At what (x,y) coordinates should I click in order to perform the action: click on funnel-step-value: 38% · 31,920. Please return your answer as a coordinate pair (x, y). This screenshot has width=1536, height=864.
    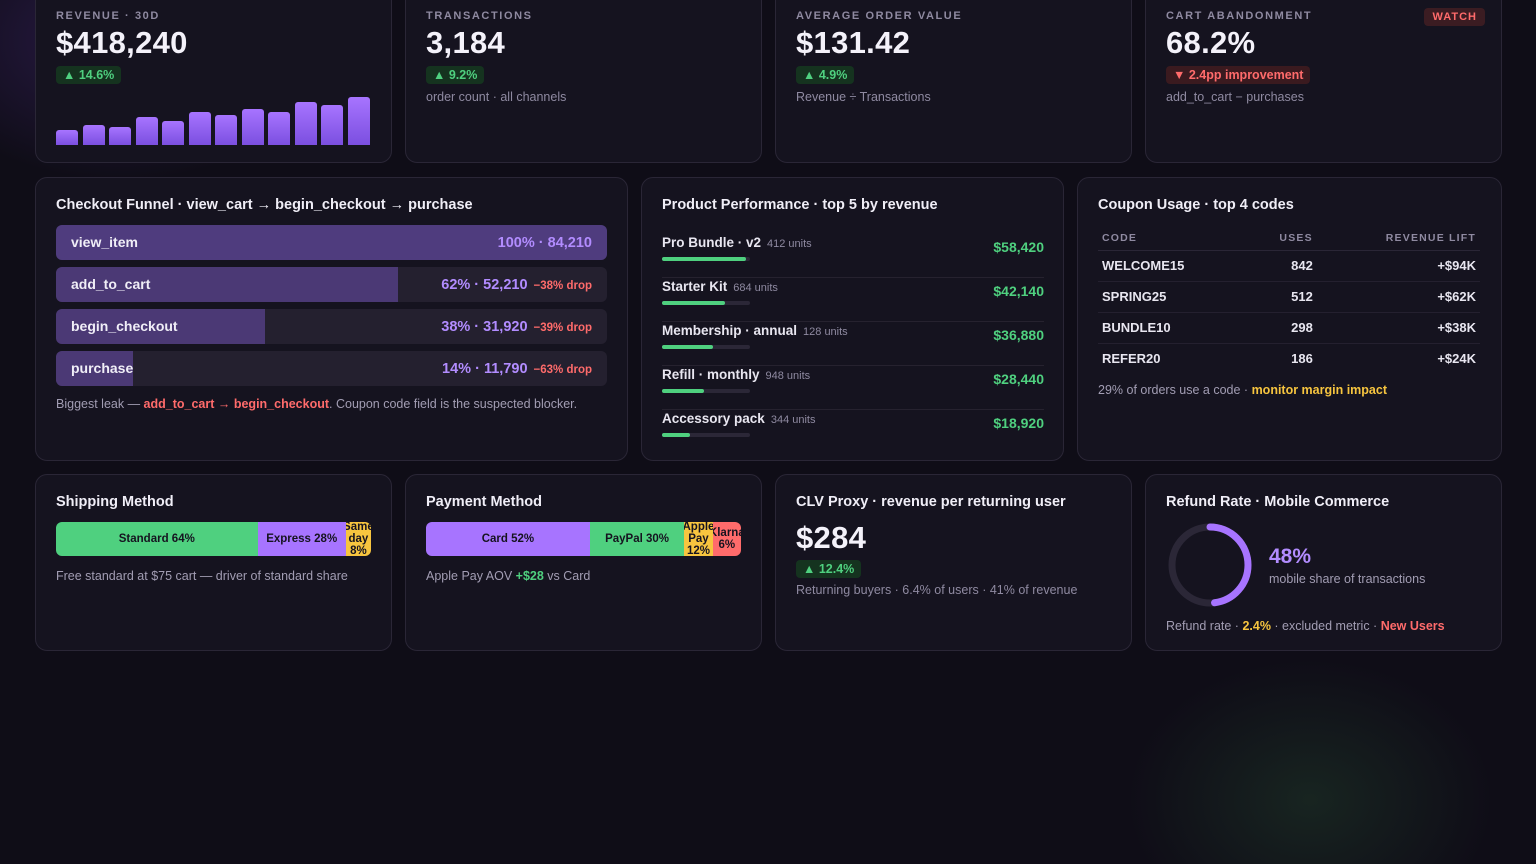
    Looking at the image, I should click on (484, 327).